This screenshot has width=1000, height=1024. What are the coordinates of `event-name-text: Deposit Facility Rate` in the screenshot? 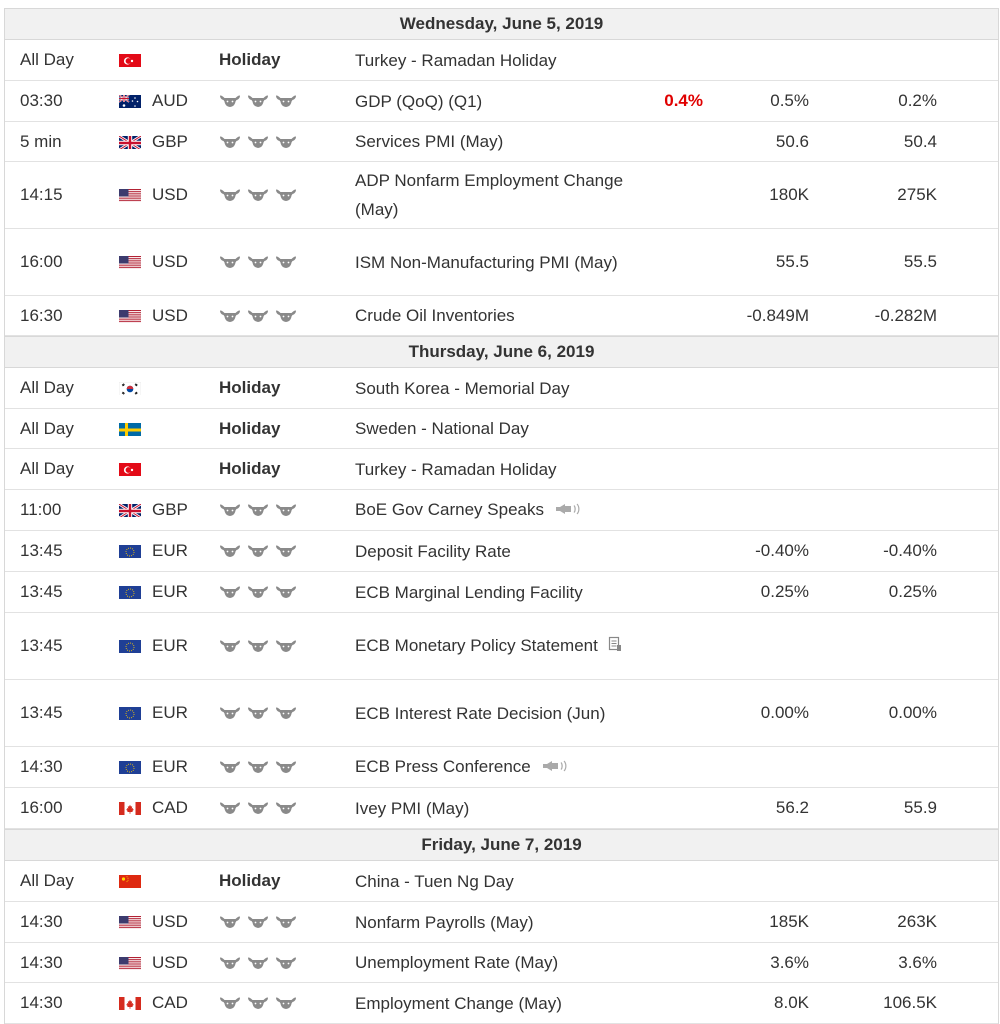 It's located at (433, 551).